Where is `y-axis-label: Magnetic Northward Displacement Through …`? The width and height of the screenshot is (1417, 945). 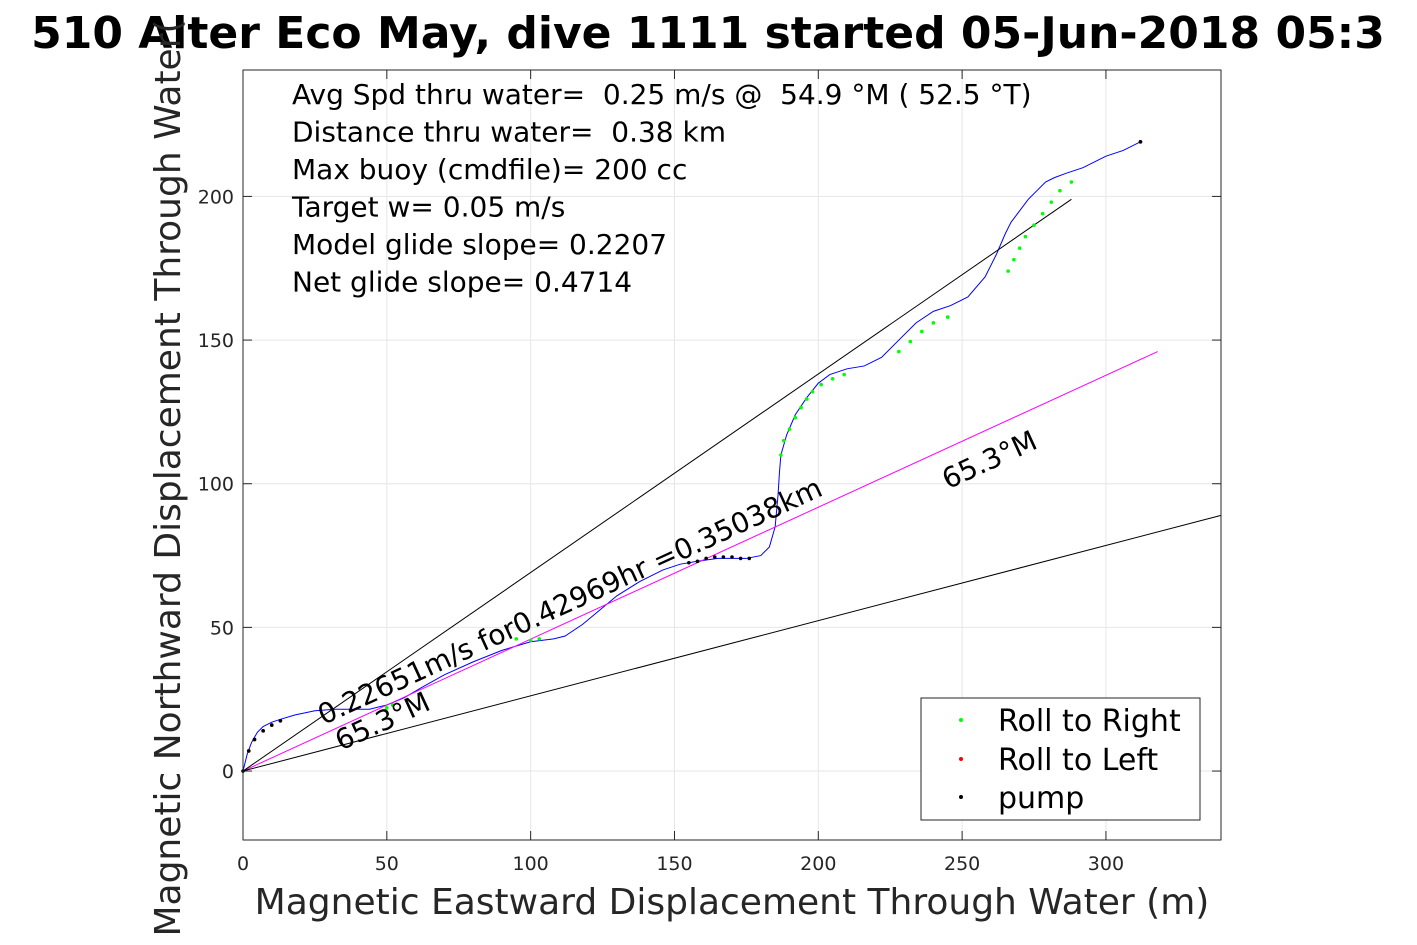
y-axis-label: Magnetic Northward Displacement Through … is located at coordinates (168, 477).